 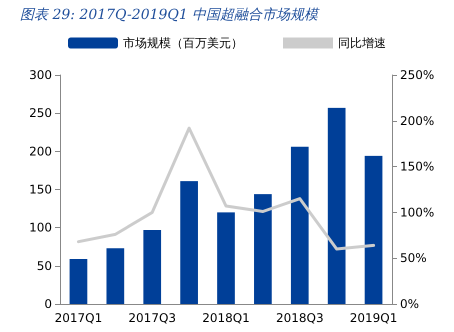 What do you see at coordinates (417, 167) in the screenshot?
I see `y2-tick-label: 150%` at bounding box center [417, 167].